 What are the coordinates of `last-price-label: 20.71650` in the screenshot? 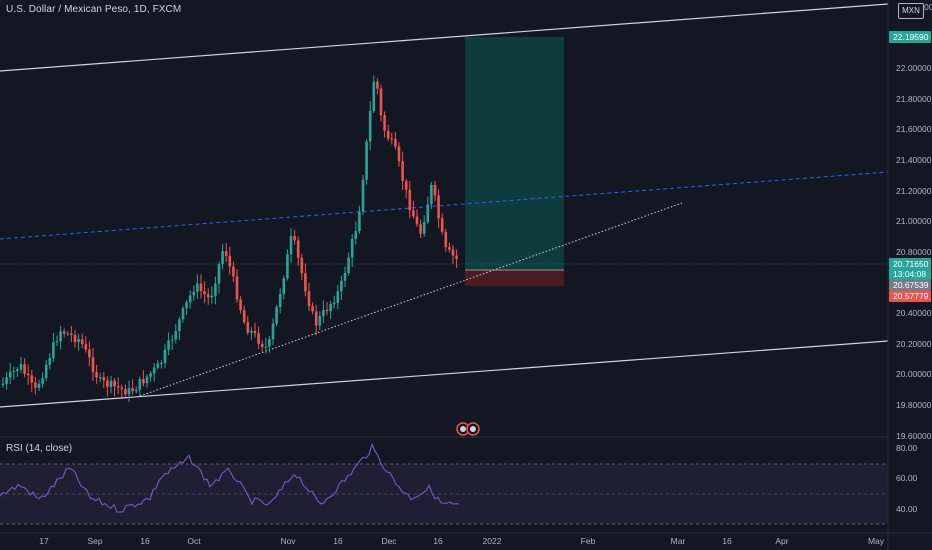 It's located at (911, 264).